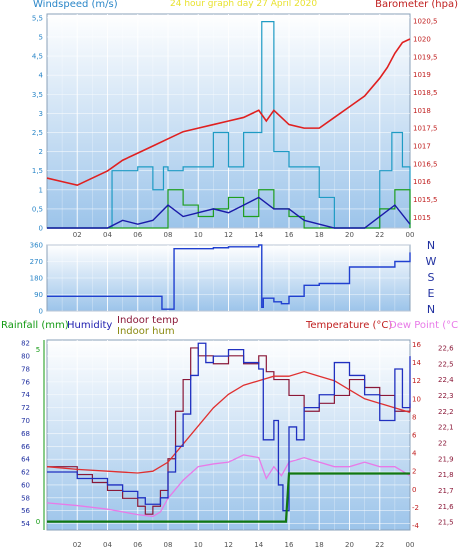 Image resolution: width=459 pixels, height=555 pixels. What do you see at coordinates (228, 422) in the screenshot?
I see `series-line-temperature` at bounding box center [228, 422].